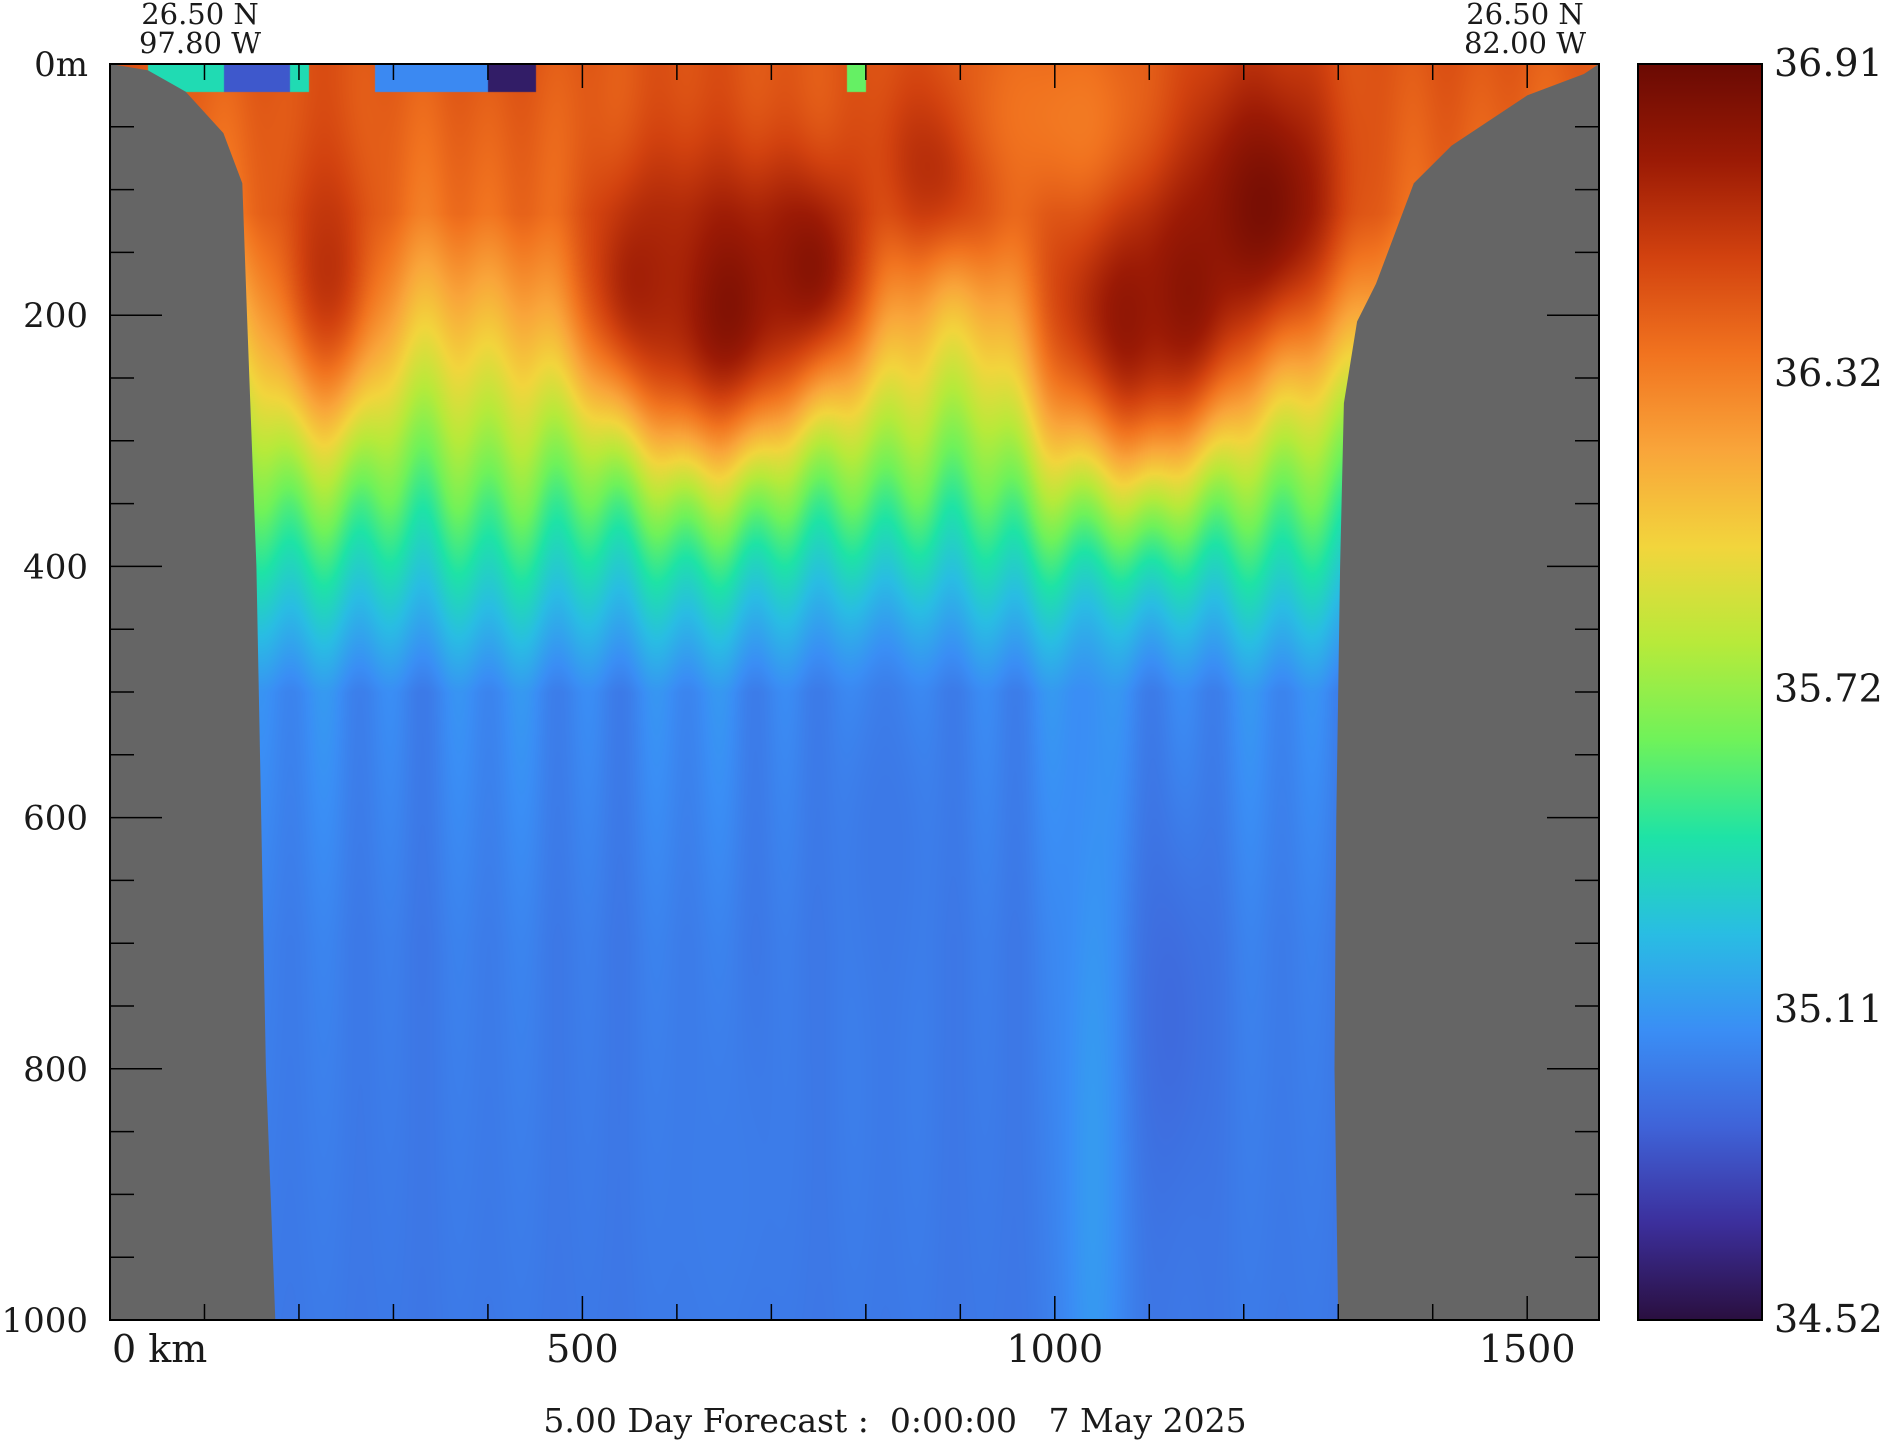 Image resolution: width=1890 pixels, height=1442 pixels. What do you see at coordinates (1828, 63) in the screenshot?
I see `colorbar-tick-label: 36.91` at bounding box center [1828, 63].